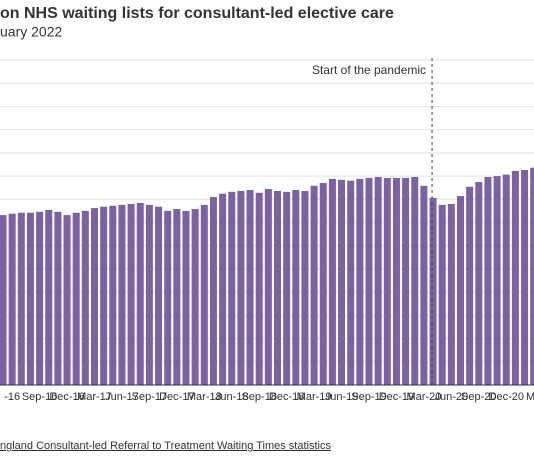  I want to click on x-tick-label: Dec-19, so click(396, 397).